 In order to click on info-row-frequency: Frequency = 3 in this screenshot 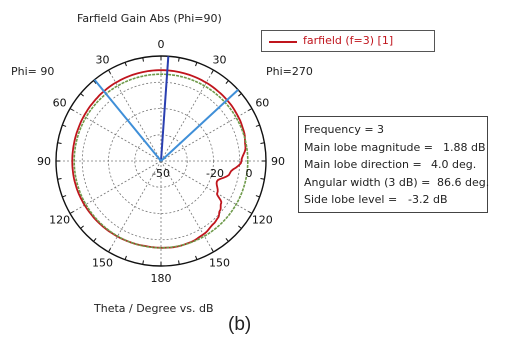, I will do `click(395, 130)`.